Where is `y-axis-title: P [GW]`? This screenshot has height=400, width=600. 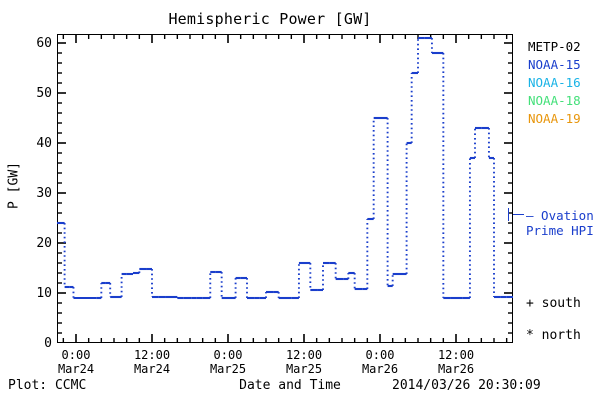
y-axis-title: P [GW] is located at coordinates (14, 185).